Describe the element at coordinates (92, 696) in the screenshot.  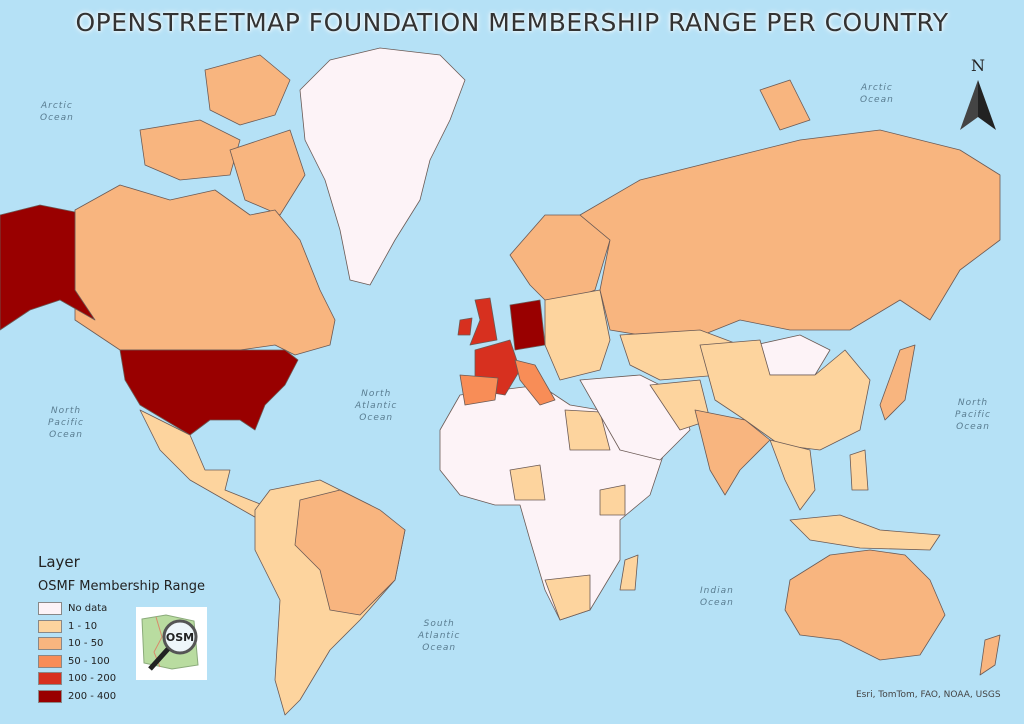
I see `legend-label: 200 - 400` at that location.